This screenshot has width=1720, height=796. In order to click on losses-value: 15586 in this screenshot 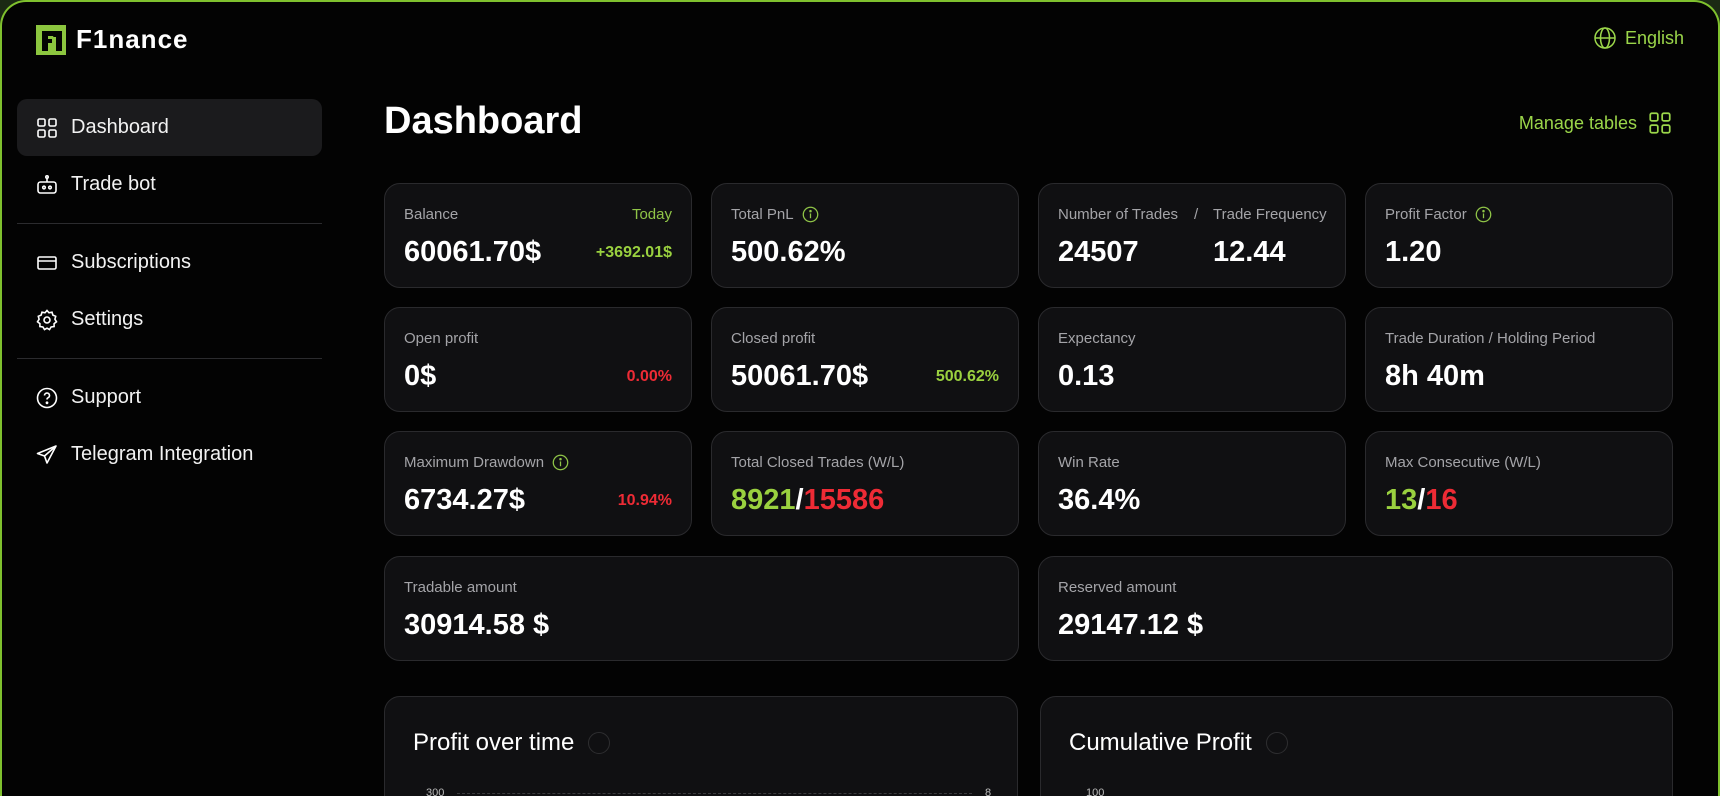, I will do `click(844, 500)`.